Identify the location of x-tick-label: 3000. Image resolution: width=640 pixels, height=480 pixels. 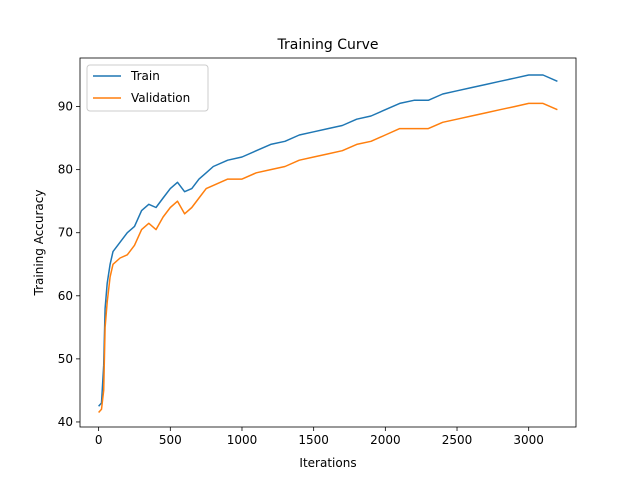
(528, 440).